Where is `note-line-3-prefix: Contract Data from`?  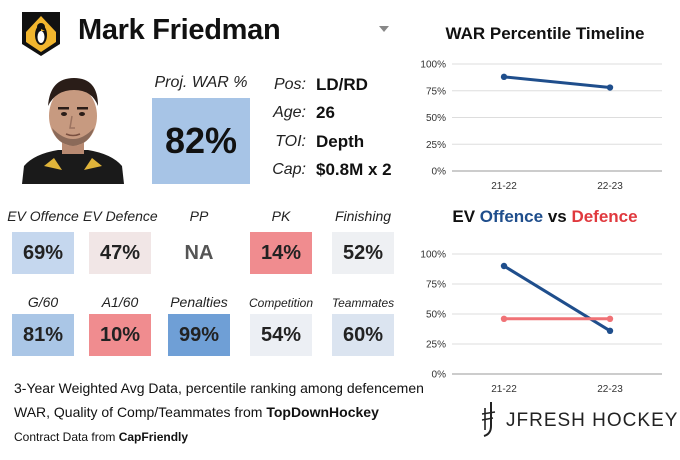
note-line-3-prefix: Contract Data from is located at coordinates (66, 437).